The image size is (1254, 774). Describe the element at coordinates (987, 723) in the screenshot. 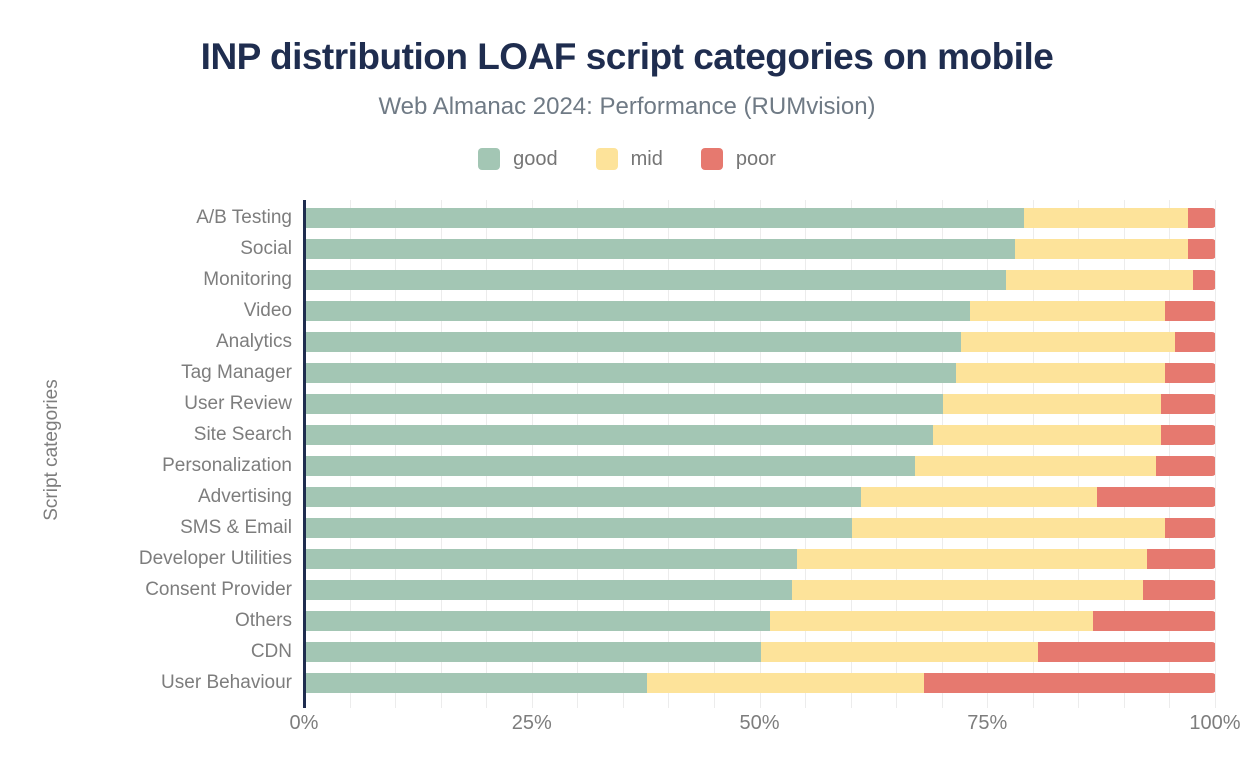

I see `x-tick-75: 75%` at that location.